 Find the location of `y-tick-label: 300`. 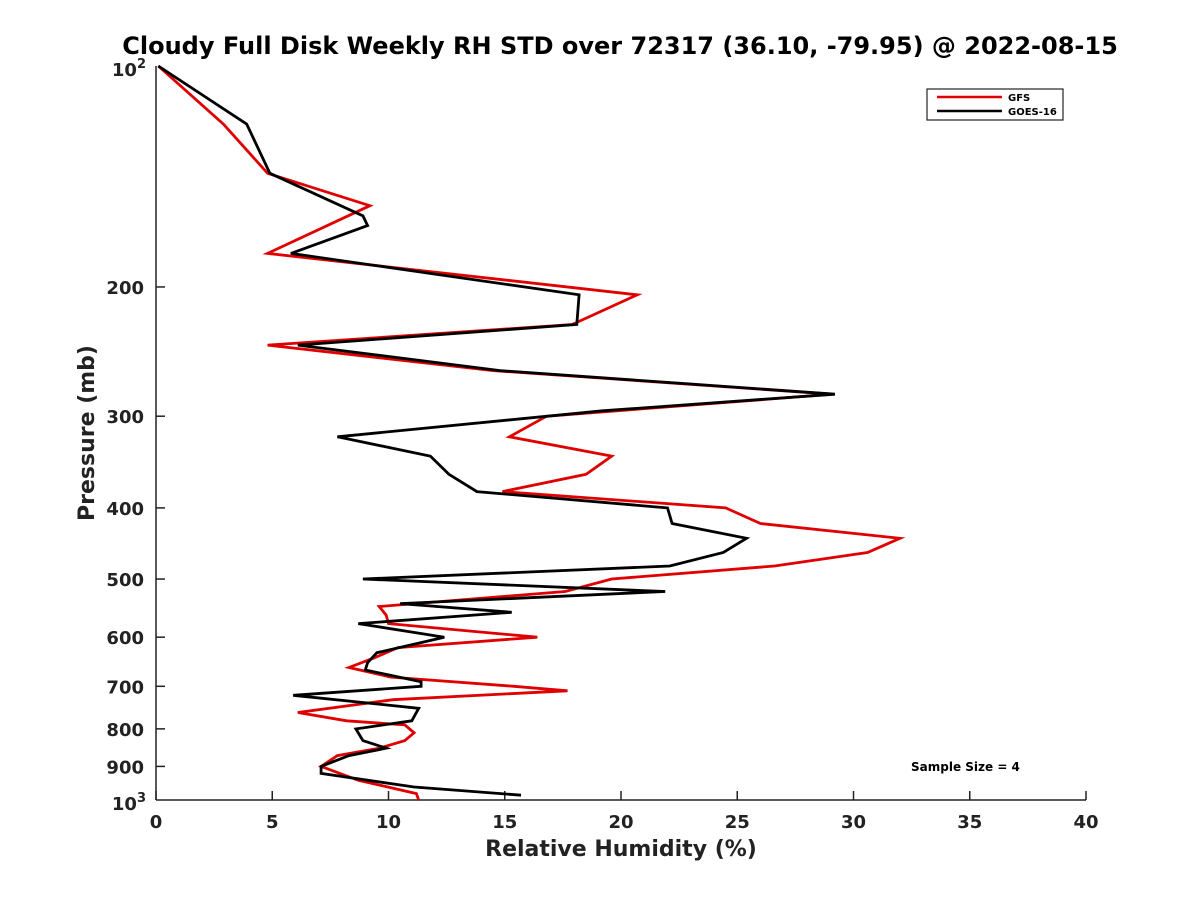

y-tick-label: 300 is located at coordinates (125, 417).